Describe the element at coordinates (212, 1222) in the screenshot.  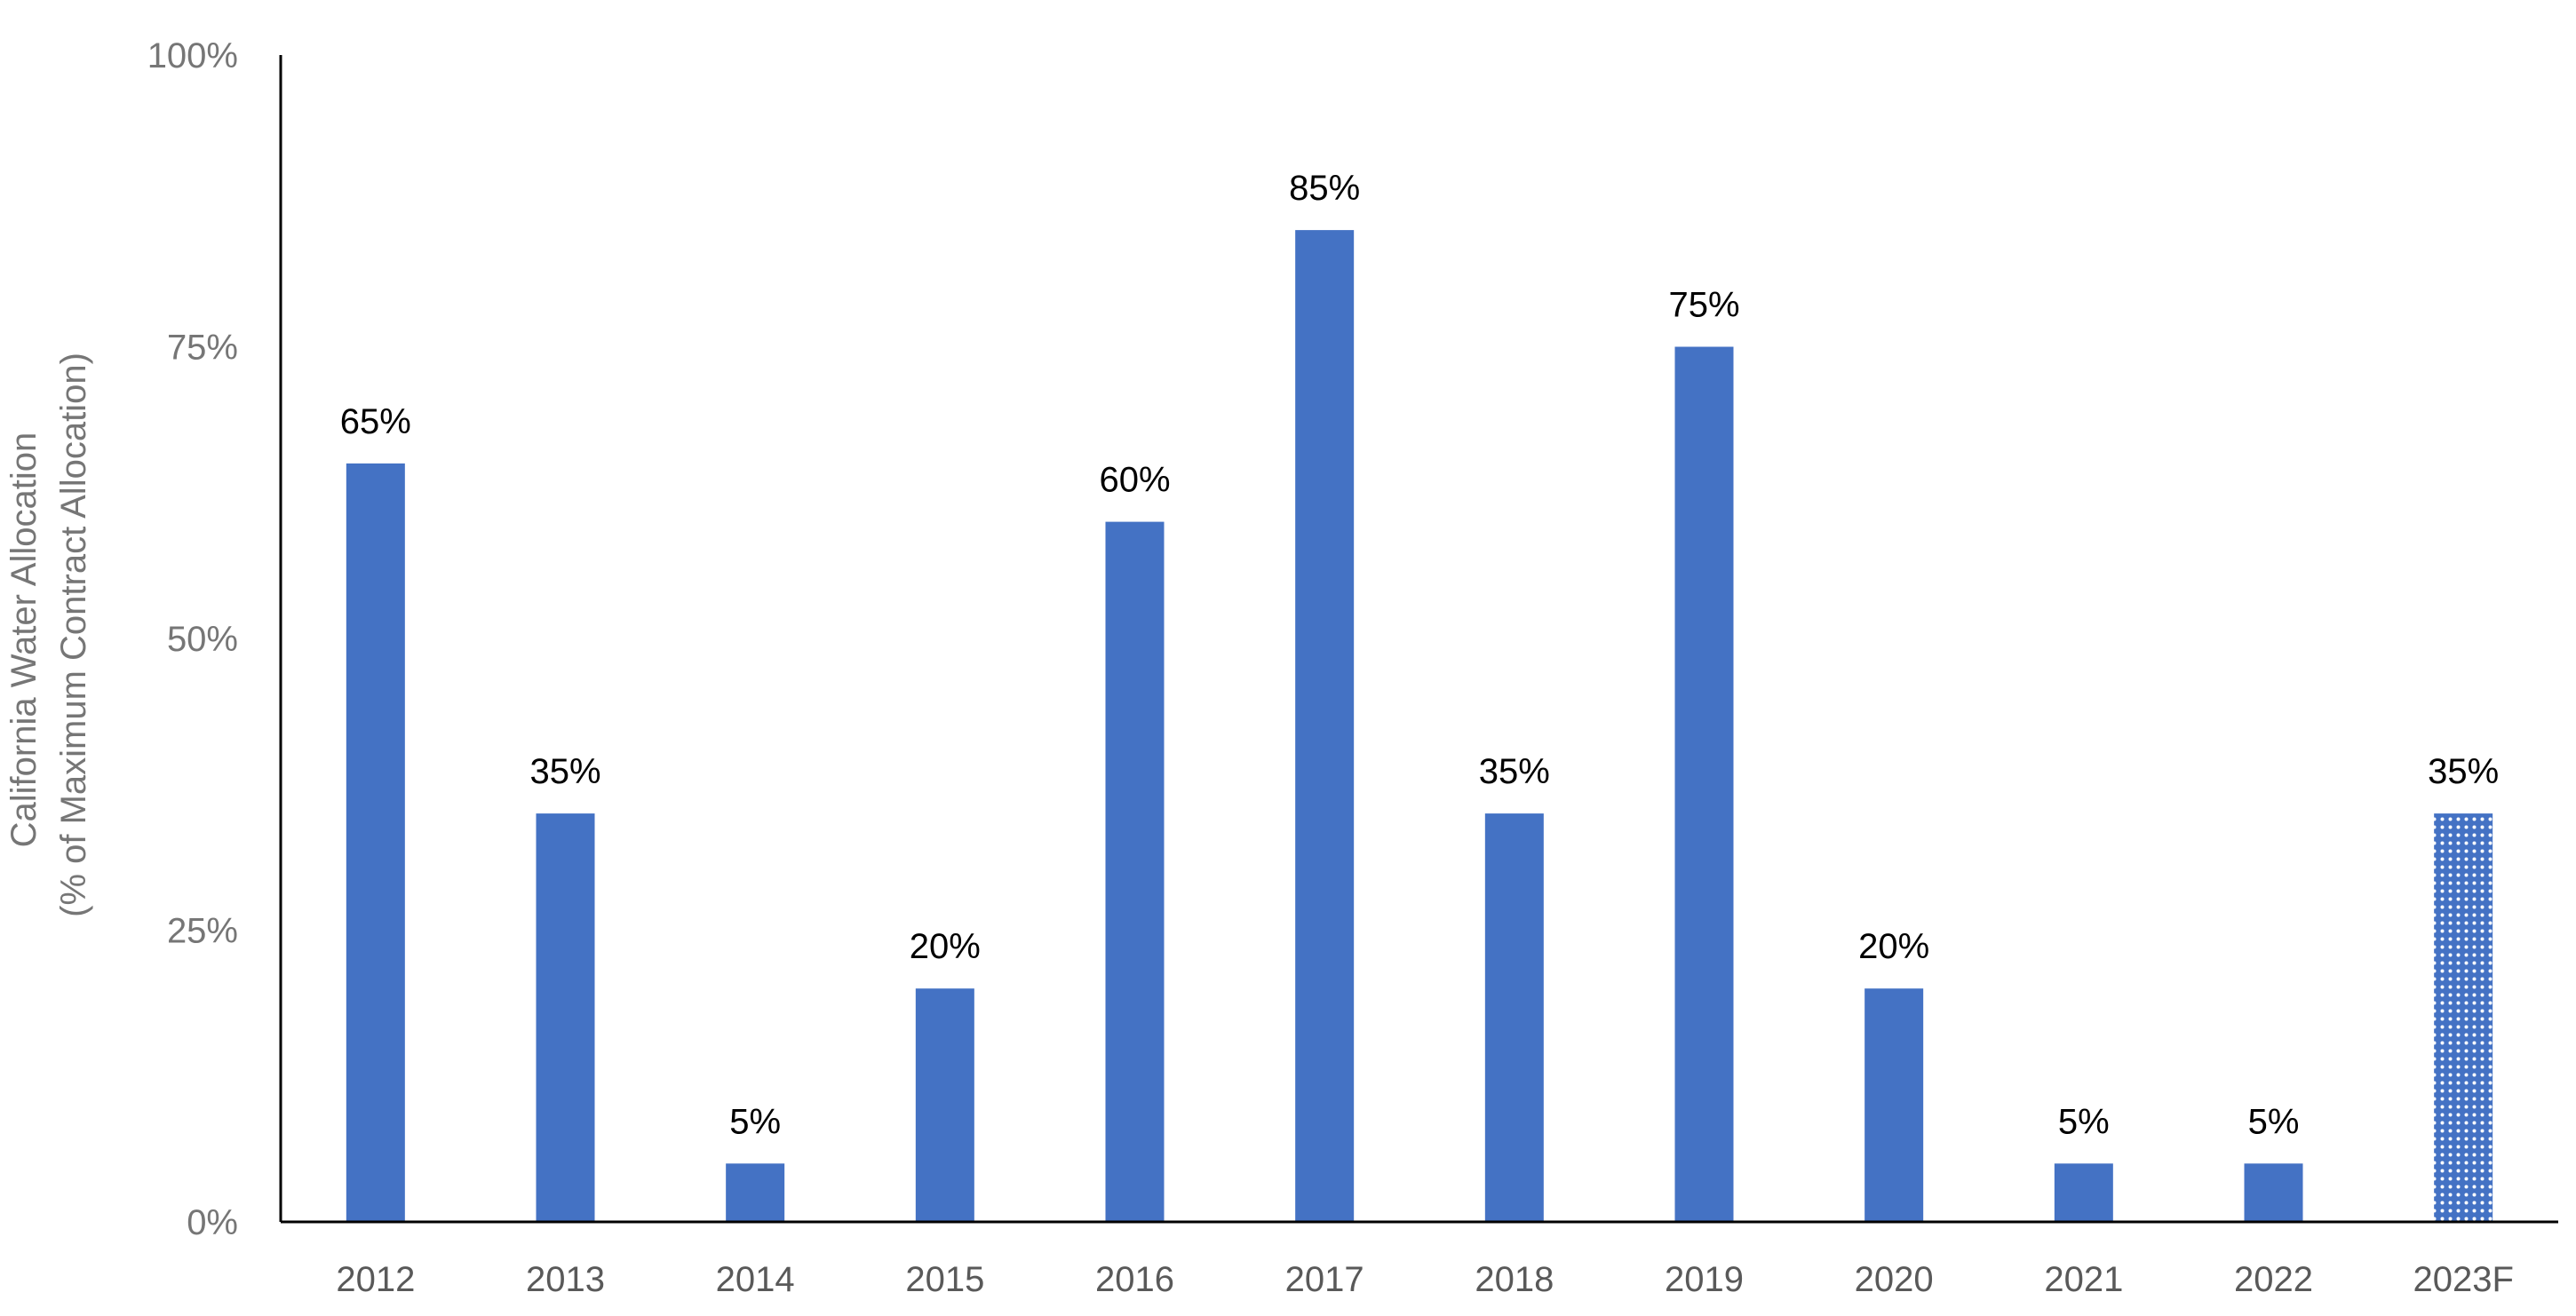
I see `y-tick-label: 0%` at that location.